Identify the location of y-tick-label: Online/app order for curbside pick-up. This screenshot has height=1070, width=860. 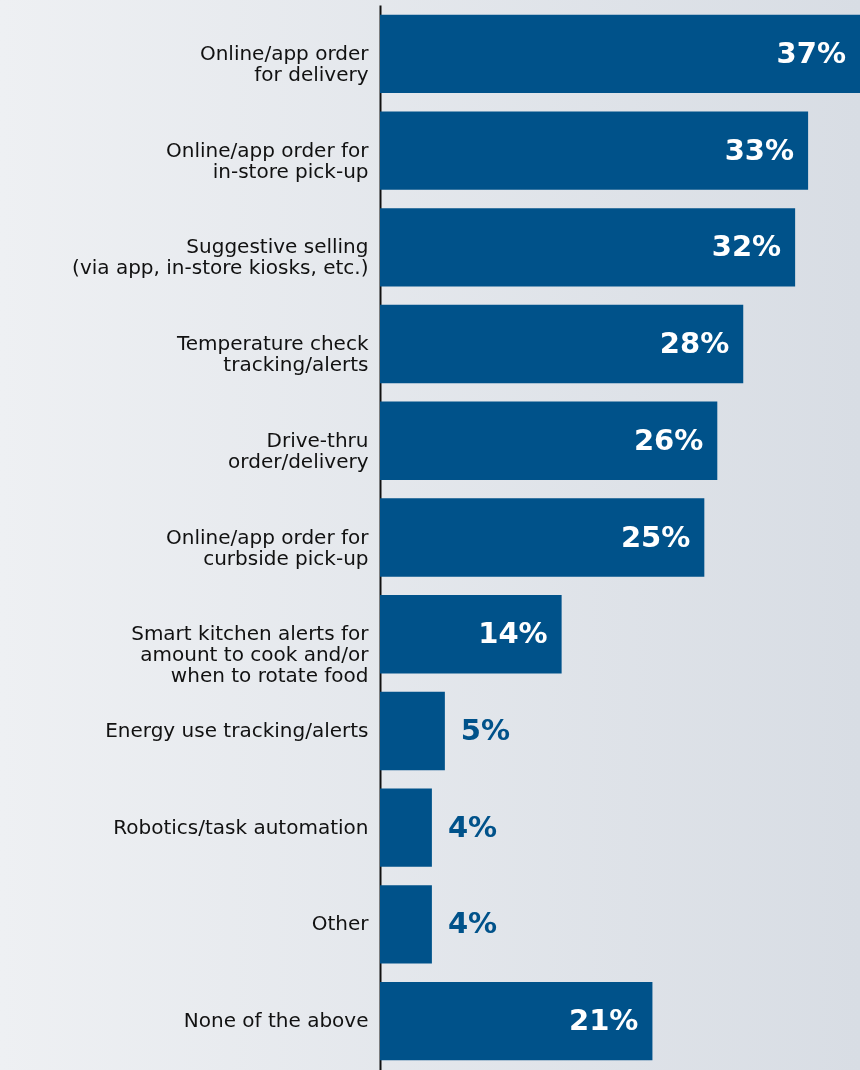
(268, 547).